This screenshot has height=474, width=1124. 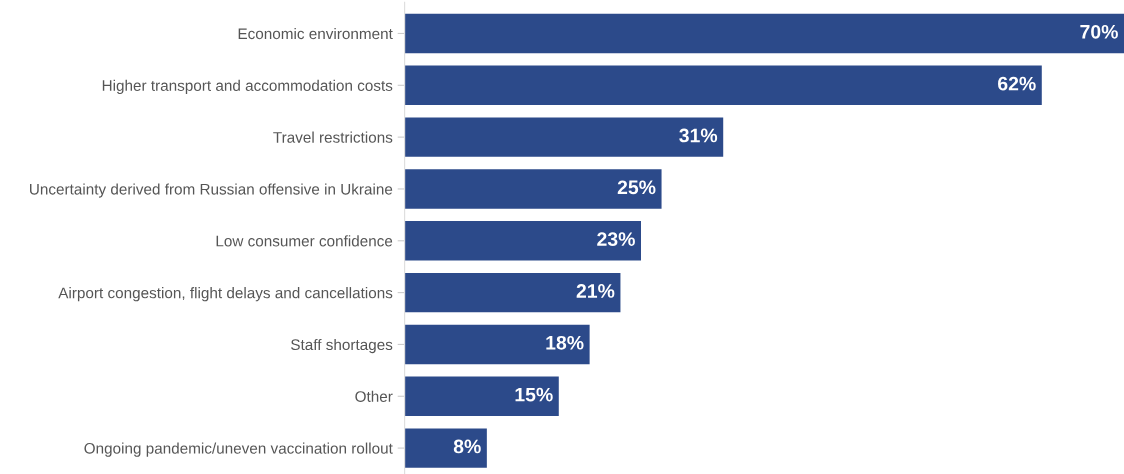 I want to click on y-tick-label: Uncertainty derived from Russian offensive in Ukraine, so click(x=211, y=190).